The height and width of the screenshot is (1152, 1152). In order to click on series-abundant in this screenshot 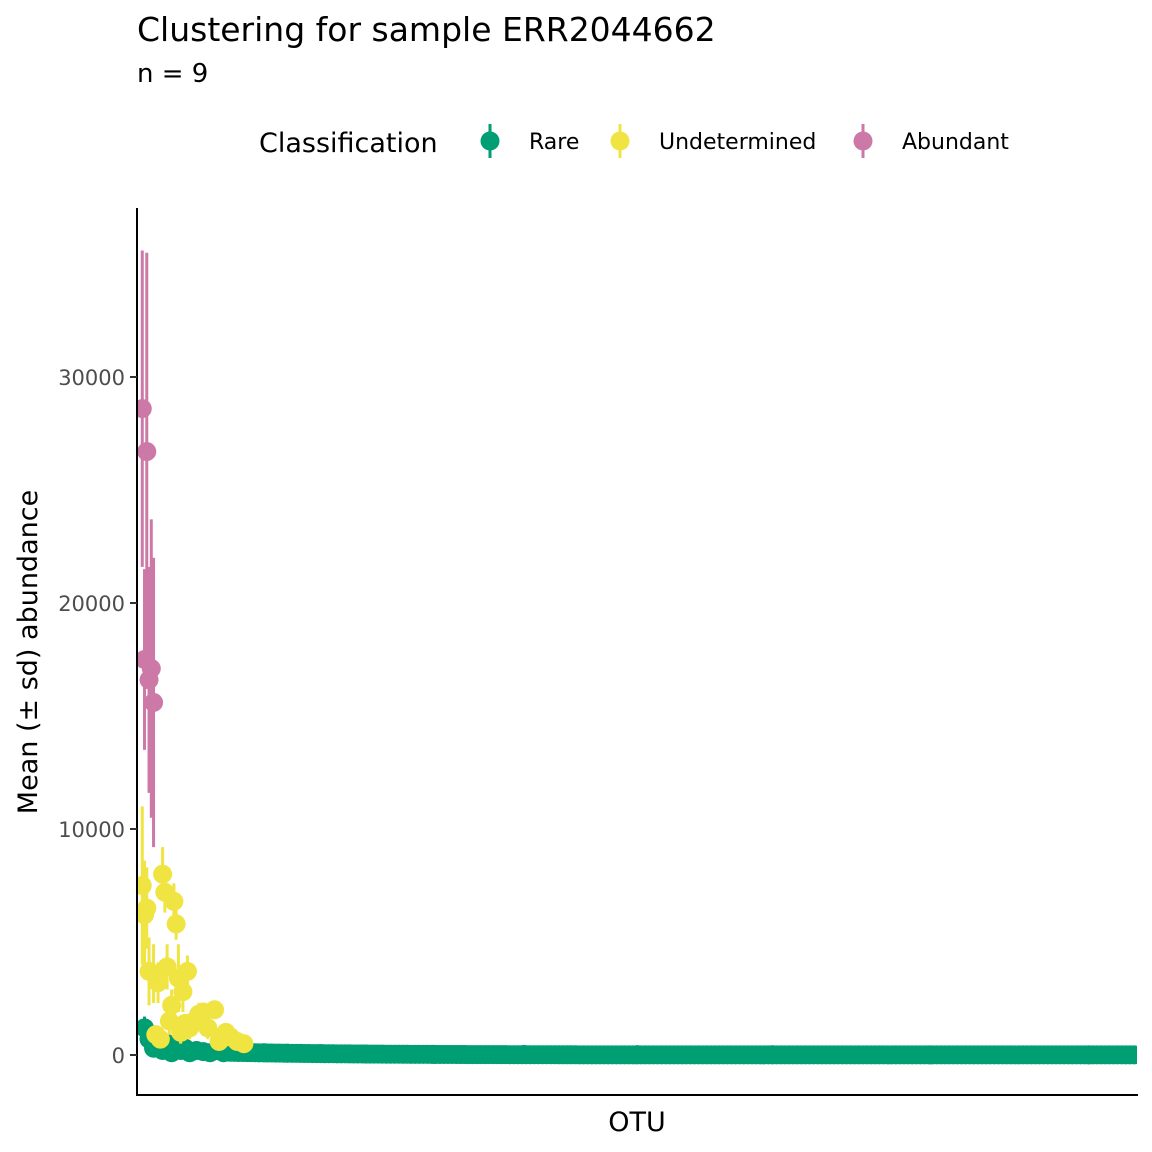, I will do `click(150, 549)`.